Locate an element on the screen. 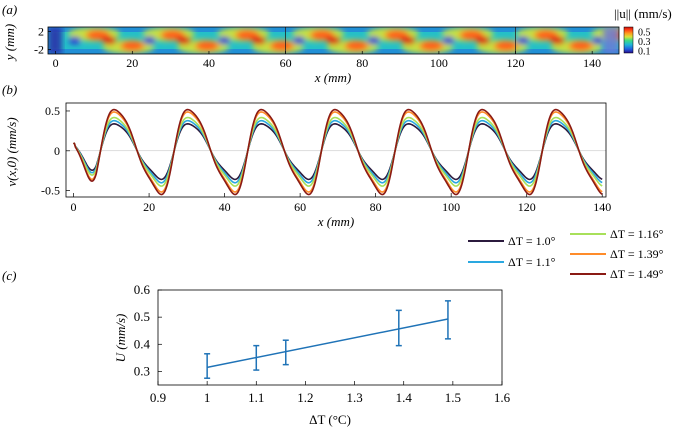  legend-label: ΔT = 1.0° is located at coordinates (532, 241).